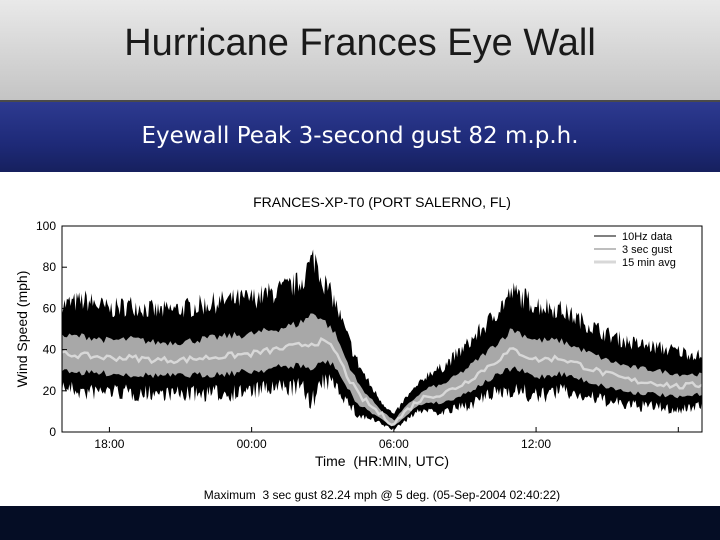 The image size is (720, 540). I want to click on x-axis-label: Time (HR:MIN, UTC), so click(382, 461).